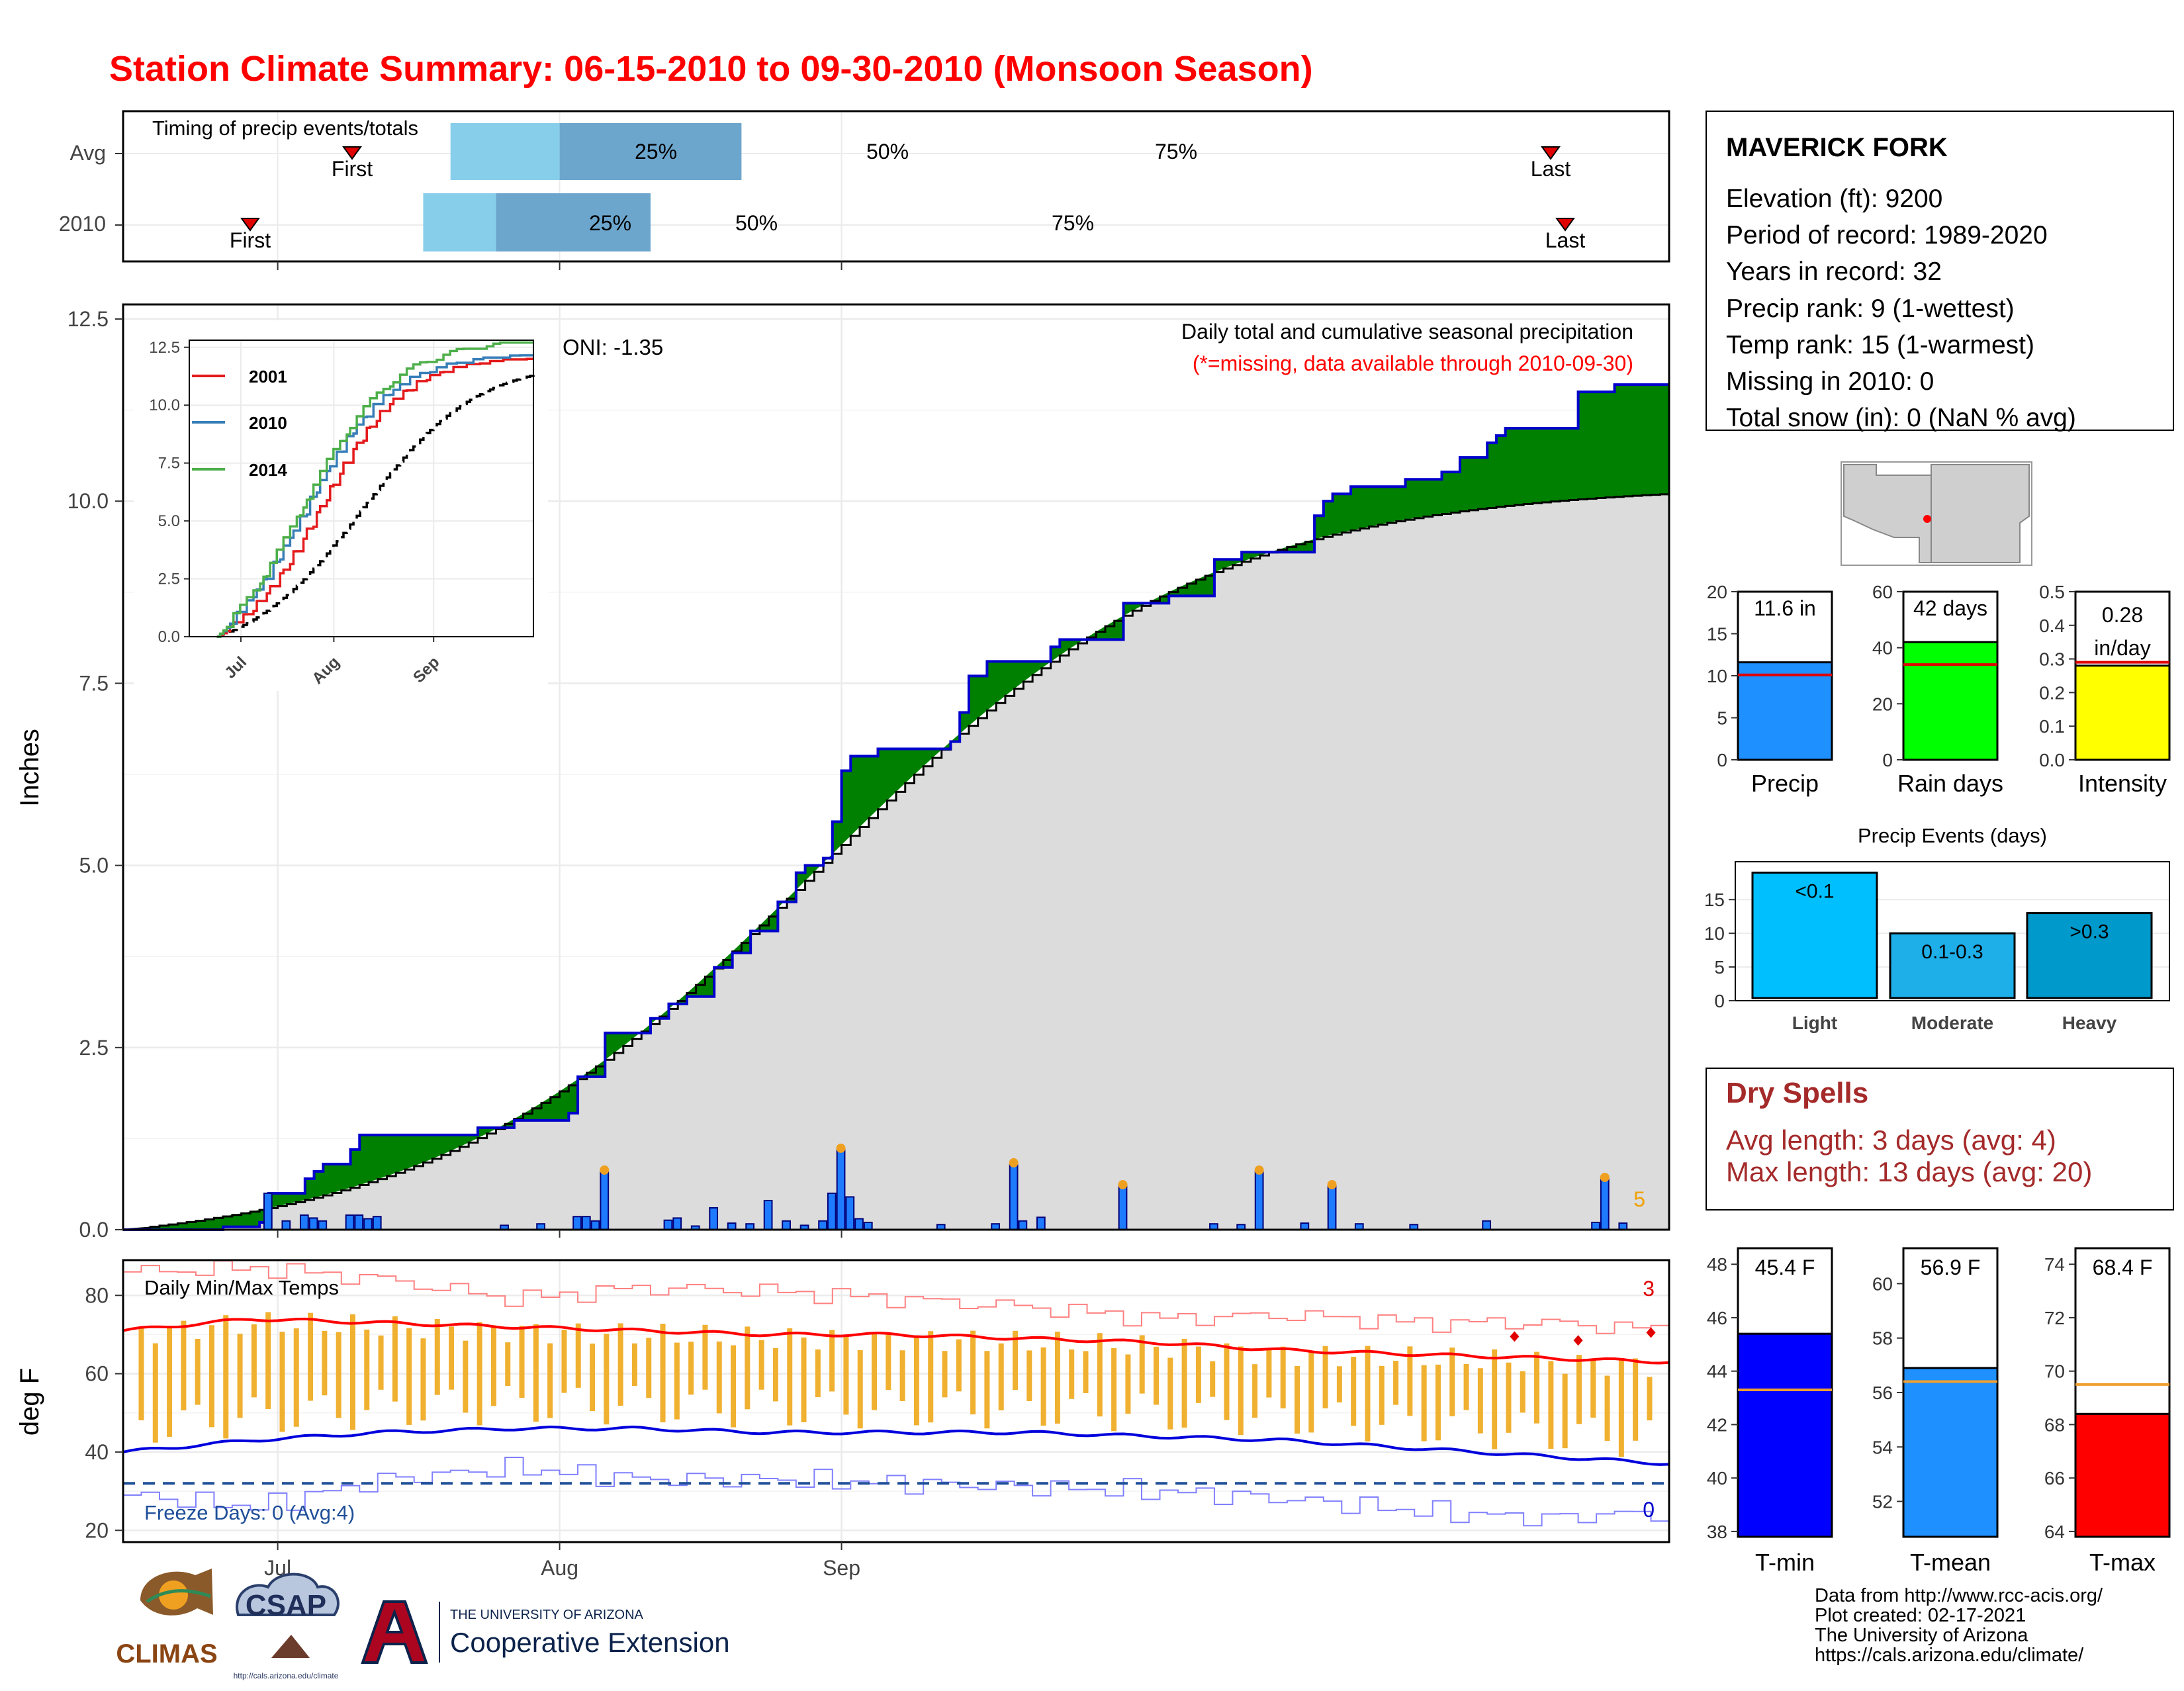  What do you see at coordinates (2054, 1478) in the screenshot?
I see `summary-tick-label: 66` at bounding box center [2054, 1478].